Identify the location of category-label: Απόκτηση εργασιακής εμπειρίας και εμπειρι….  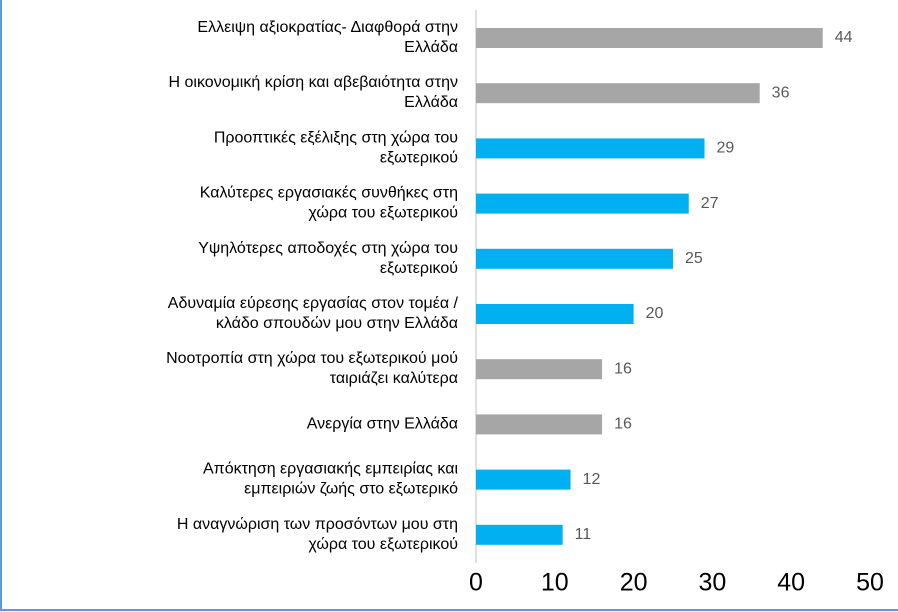
(330, 479).